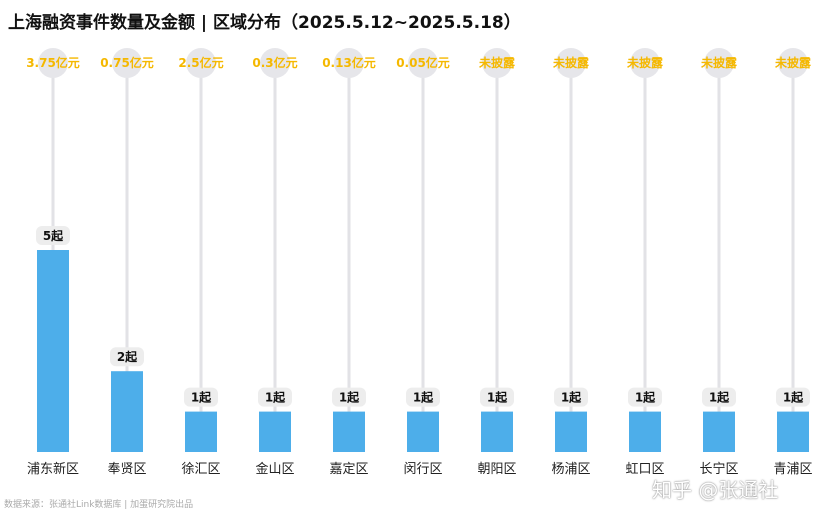 This screenshot has width=831, height=518. I want to click on x-tick-label: 杨浦区, so click(570, 469).